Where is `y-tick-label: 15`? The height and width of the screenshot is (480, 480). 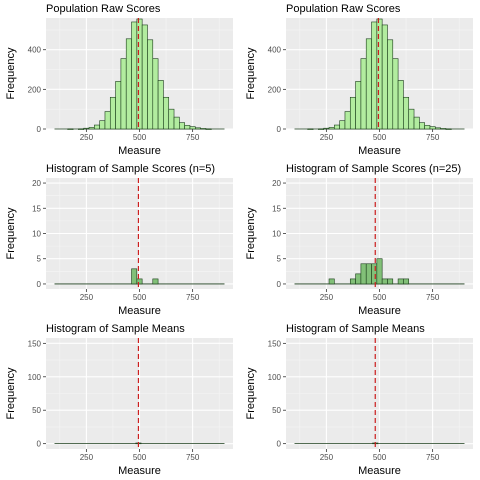 y-tick-label: 15 is located at coordinates (36, 208).